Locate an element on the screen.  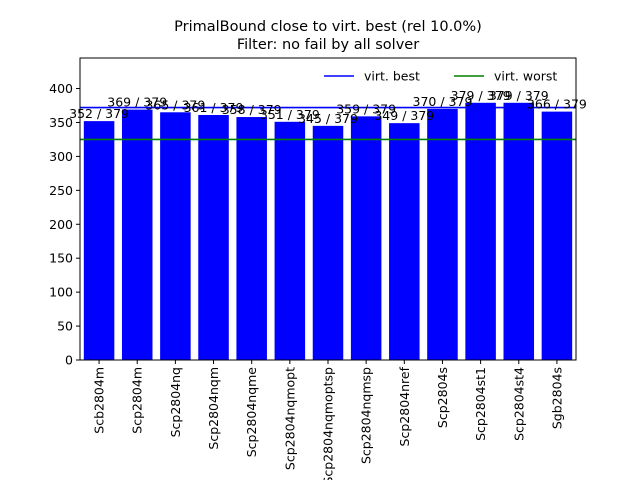
data-label-Sgb2804s: 366 / 379 is located at coordinates (557, 104).